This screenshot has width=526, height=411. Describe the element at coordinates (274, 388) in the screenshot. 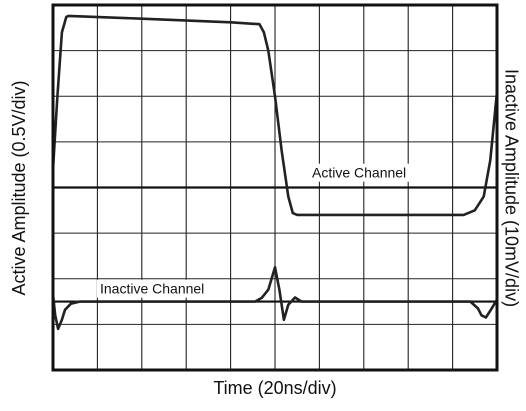

I see `x-axis-label: Time (20ns/div)` at that location.